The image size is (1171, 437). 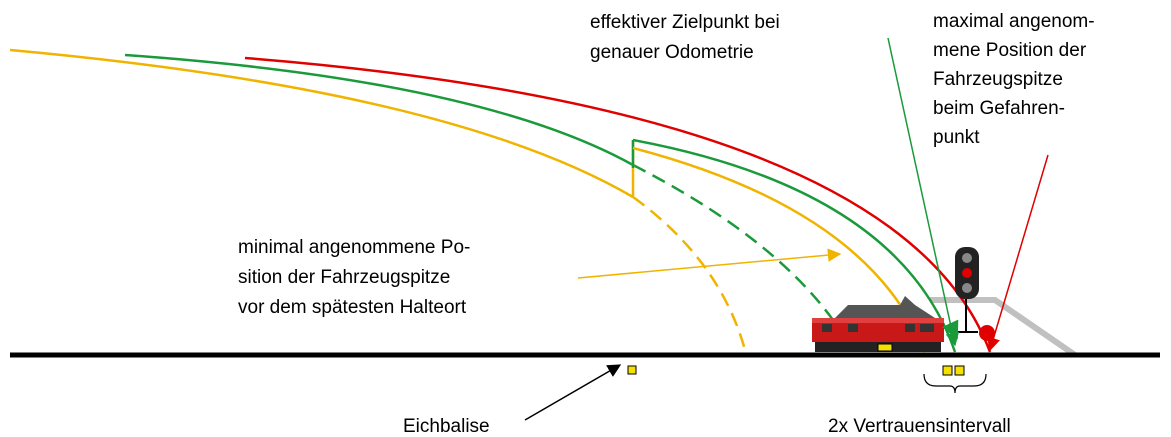 I want to click on curve-yellow-dashed, so click(x=689, y=273).